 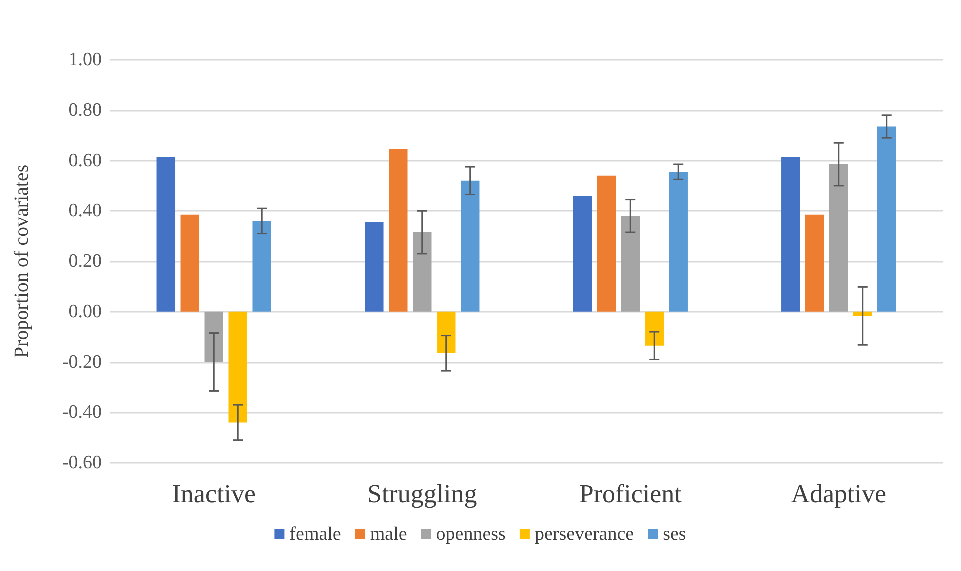 I want to click on y-axis-title: Proportion of covariates, so click(x=22, y=261).